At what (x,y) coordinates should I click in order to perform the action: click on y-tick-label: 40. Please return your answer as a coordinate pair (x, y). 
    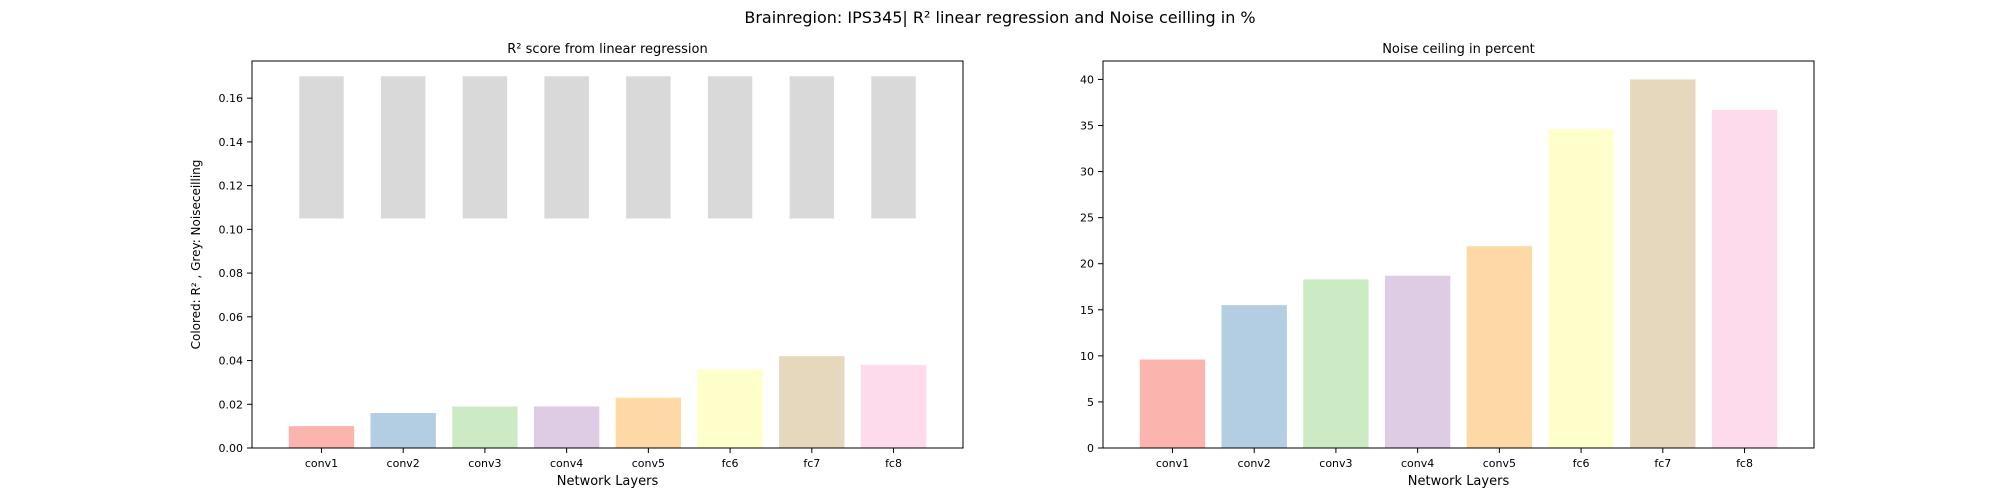
    Looking at the image, I should click on (1087, 79).